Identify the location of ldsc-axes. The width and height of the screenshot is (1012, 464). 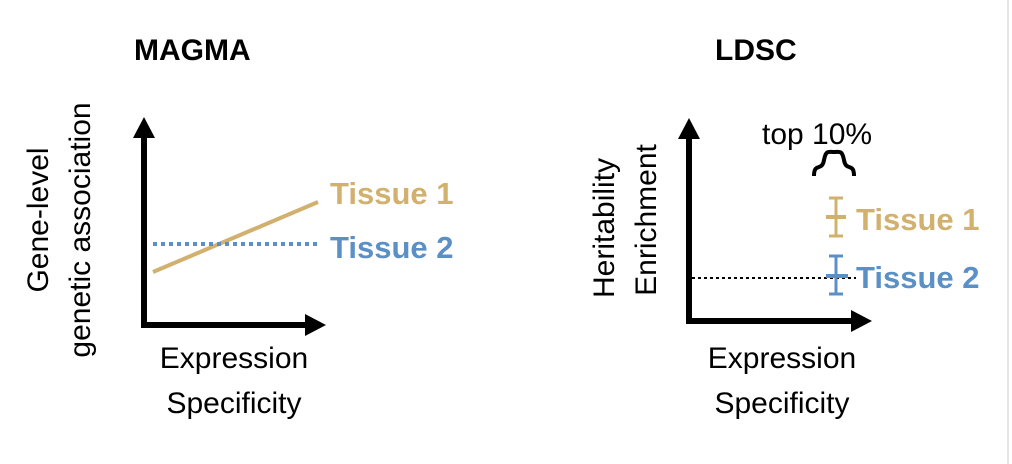
(775, 225).